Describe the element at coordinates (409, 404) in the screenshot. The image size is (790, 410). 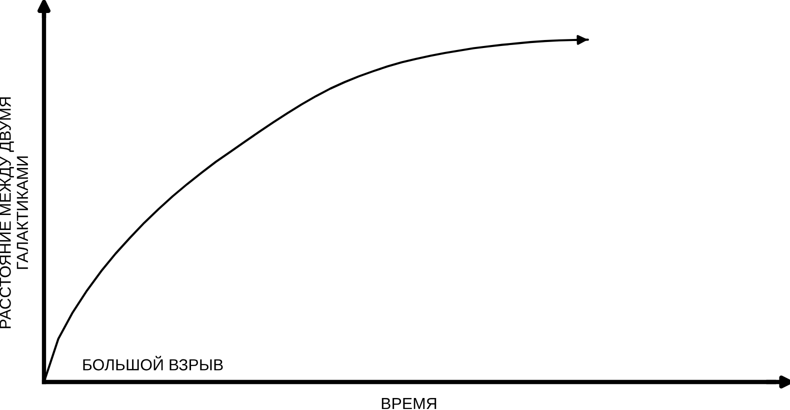
I see `x-axis-title: ВРЕМЯ` at that location.